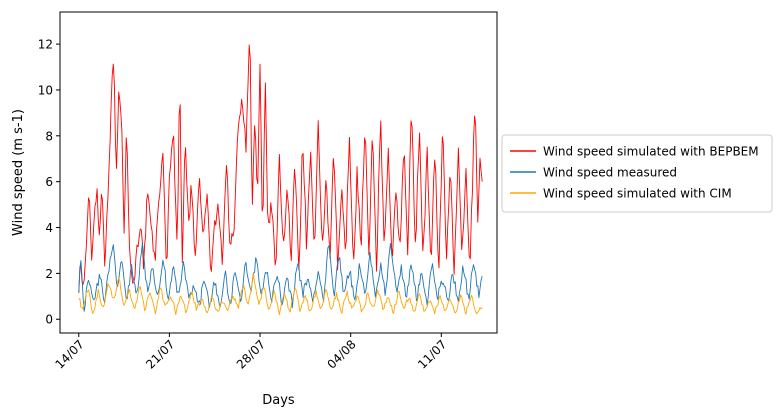 This screenshot has width=775, height=411. What do you see at coordinates (49, 274) in the screenshot?
I see `y-tick-label: 2` at bounding box center [49, 274].